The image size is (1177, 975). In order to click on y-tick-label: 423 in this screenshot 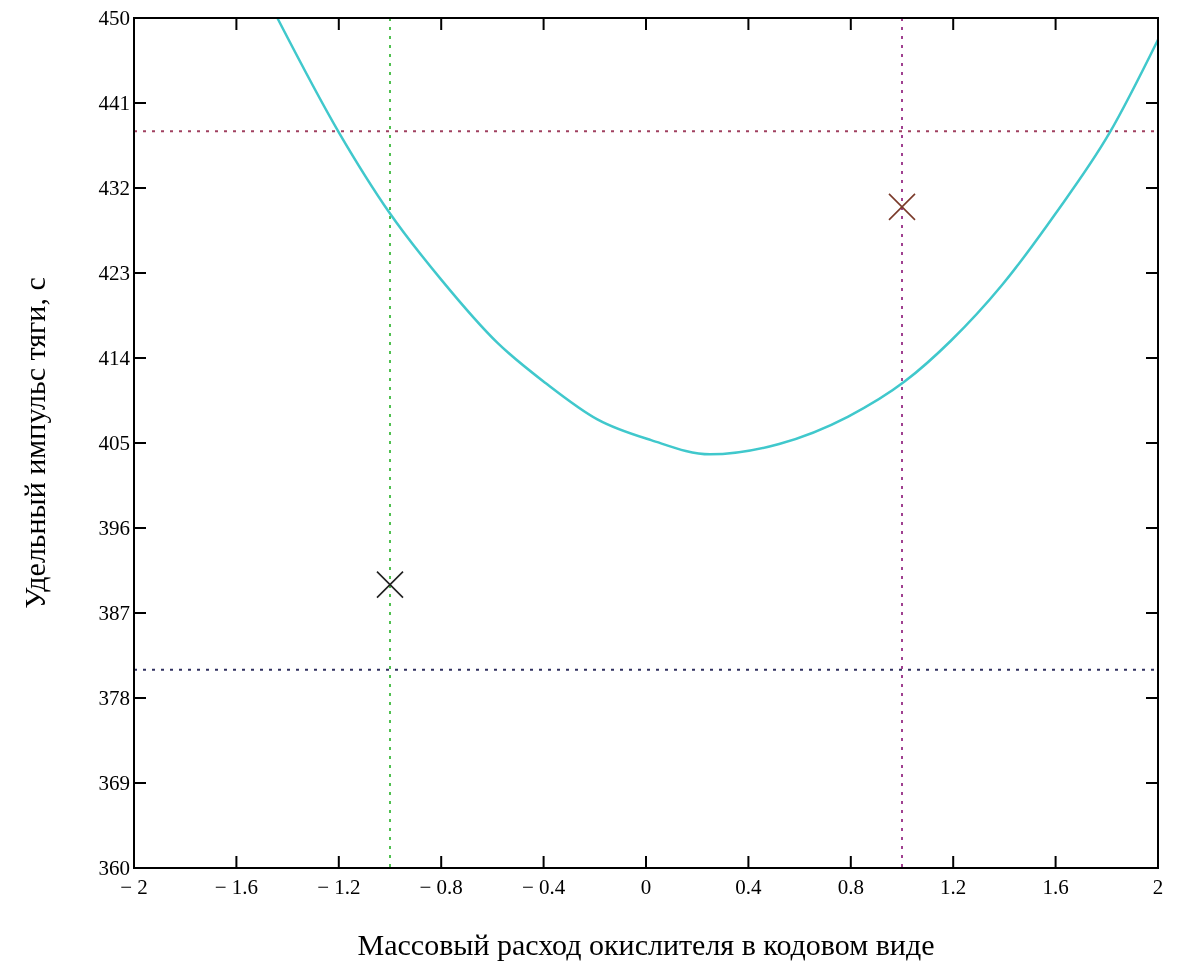, I will do `click(114, 273)`.